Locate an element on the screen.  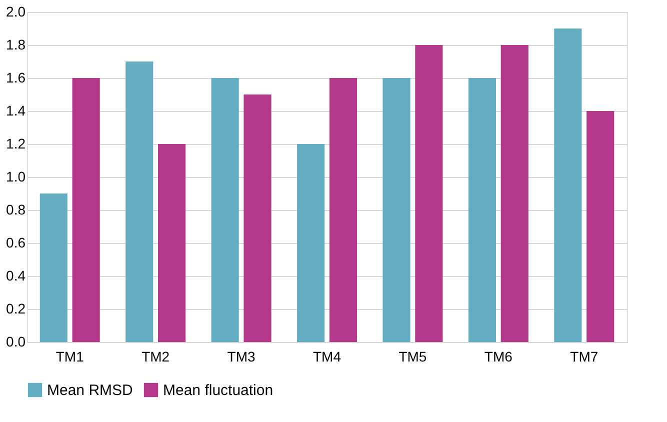
y-tick-label: 0.8 is located at coordinates (16, 210).